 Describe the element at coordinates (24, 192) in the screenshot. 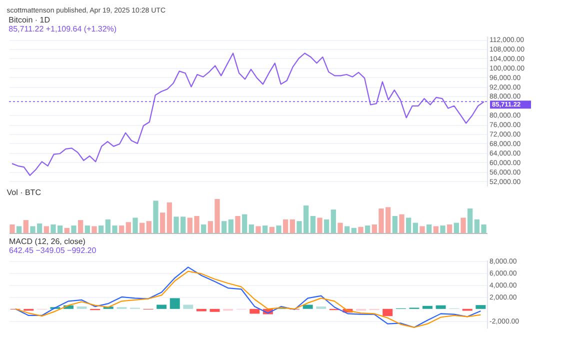

I see `chart-title: Vol · BTC` at that location.